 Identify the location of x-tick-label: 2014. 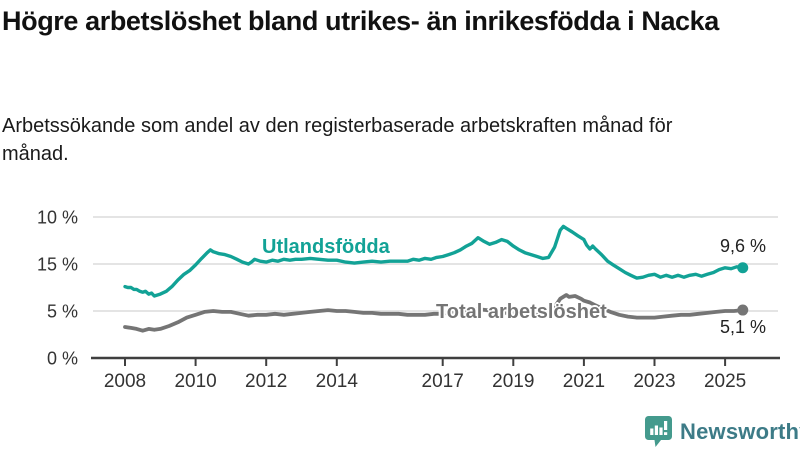
(337, 381).